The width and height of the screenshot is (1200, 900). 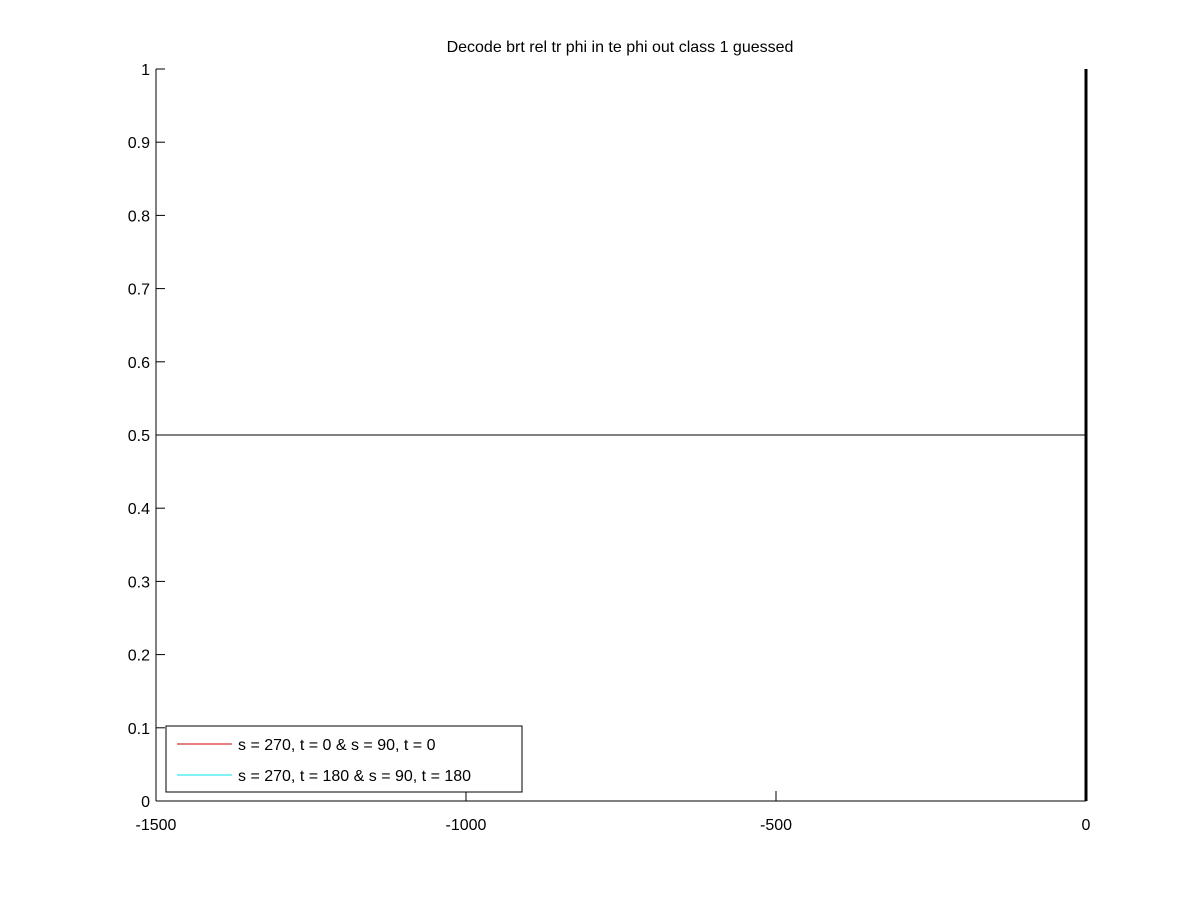 What do you see at coordinates (139, 290) in the screenshot?
I see `y-tick-label: 0.7` at bounding box center [139, 290].